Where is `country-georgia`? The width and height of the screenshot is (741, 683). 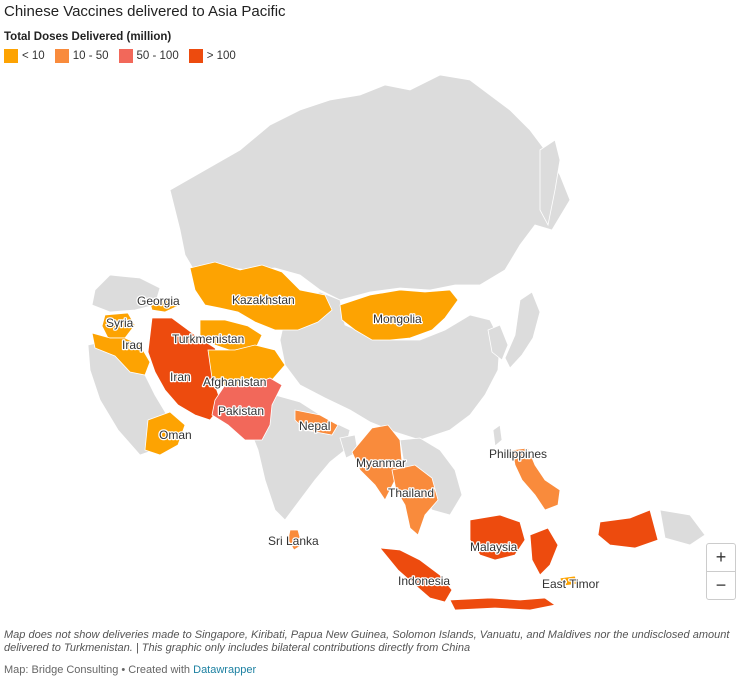 country-georgia is located at coordinates (164, 306).